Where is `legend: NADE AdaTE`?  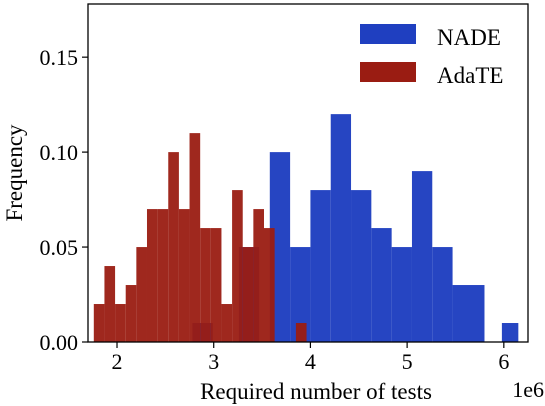 legend: NADE AdaTE is located at coordinates (431, 56).